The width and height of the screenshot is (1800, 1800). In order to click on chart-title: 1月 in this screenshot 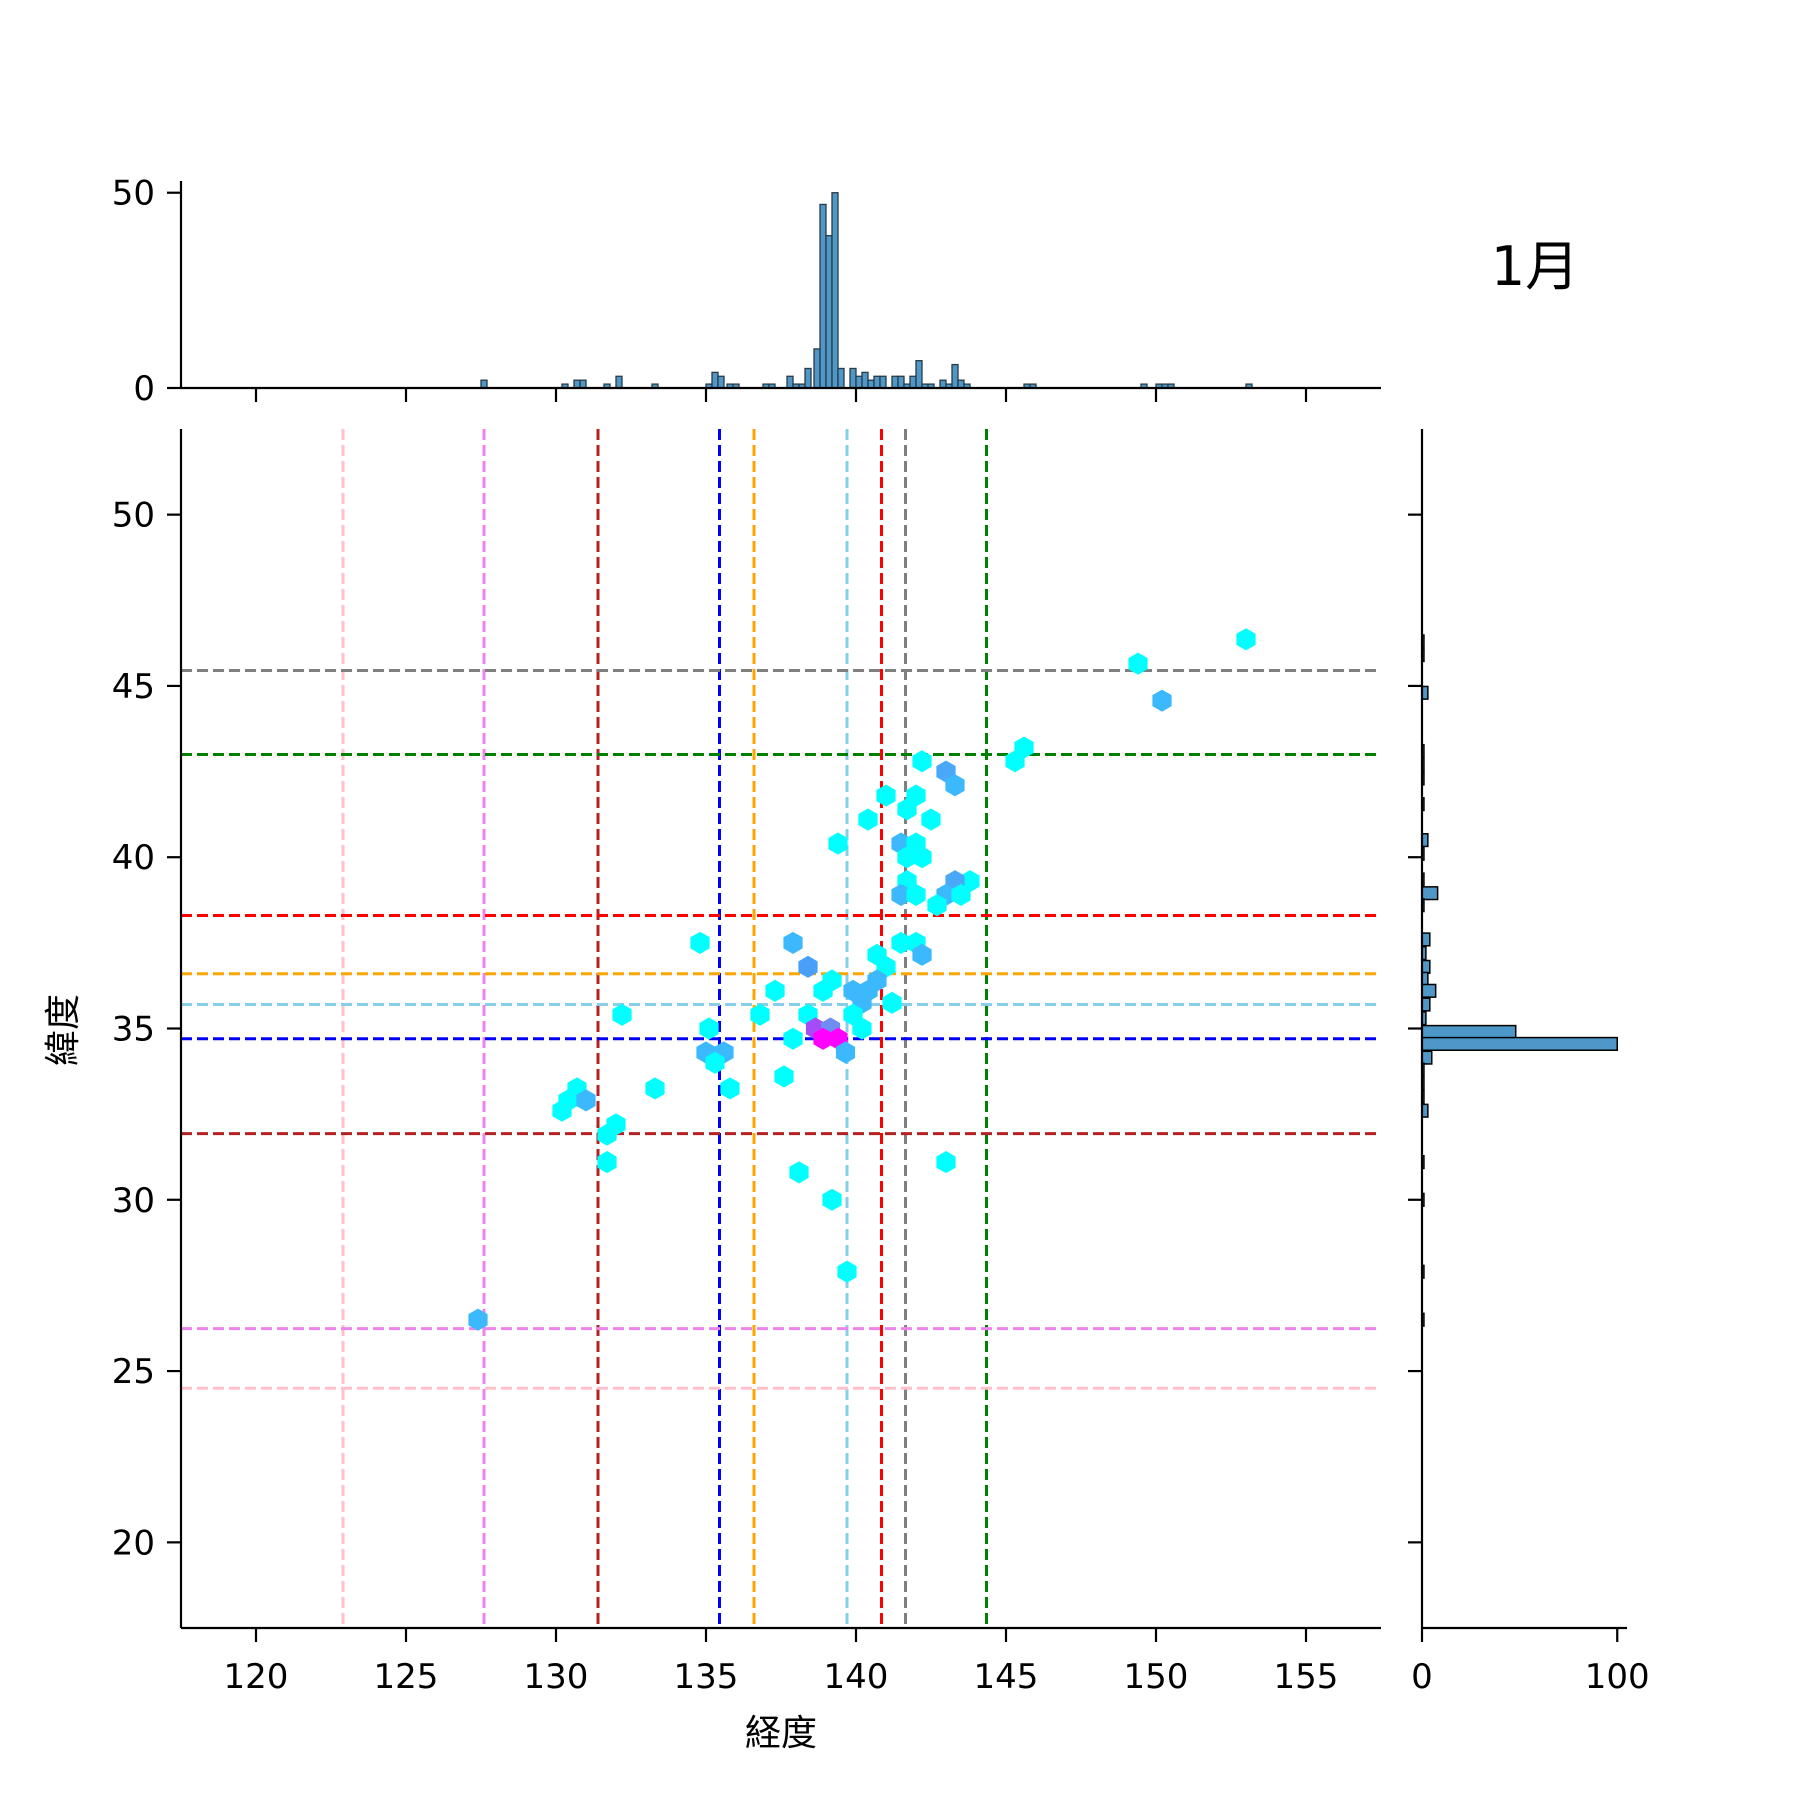, I will do `click(1535, 266)`.